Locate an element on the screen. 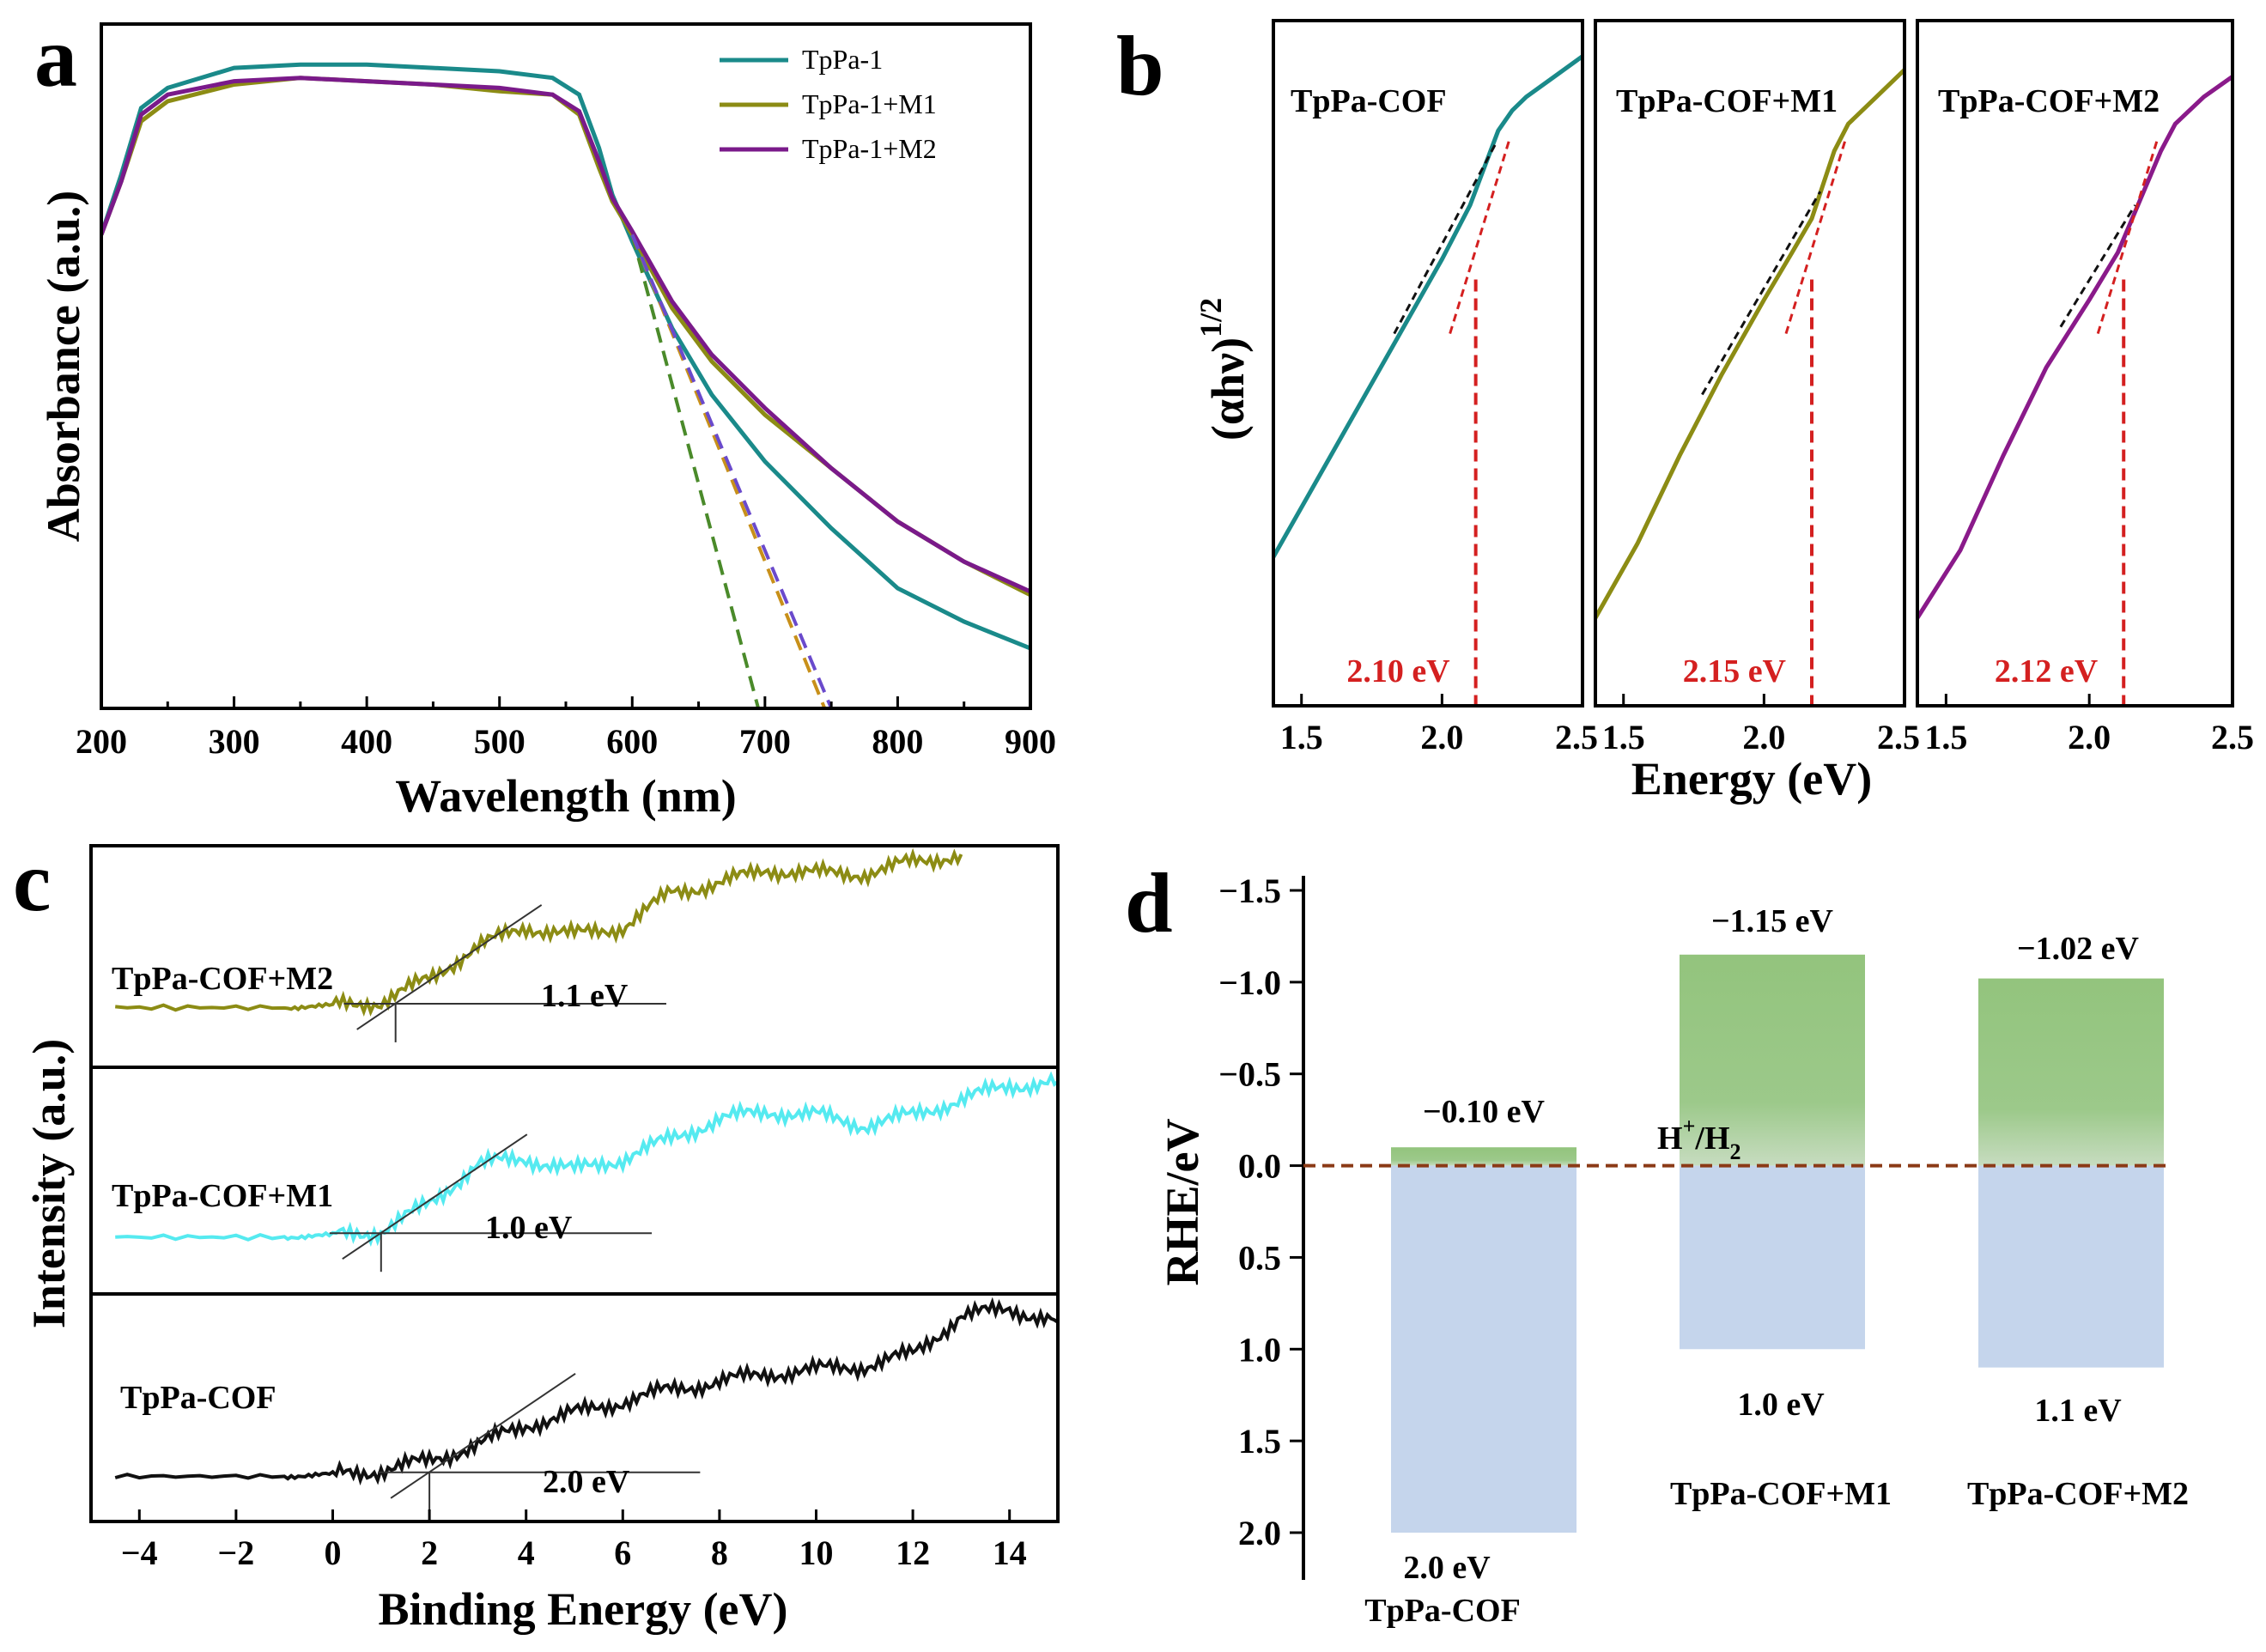 This screenshot has height=1652, width=2266. subplot-3: 2.12 eV TpPa-COF+M2 1.5 2.0 2.5 is located at coordinates (2085, 387).